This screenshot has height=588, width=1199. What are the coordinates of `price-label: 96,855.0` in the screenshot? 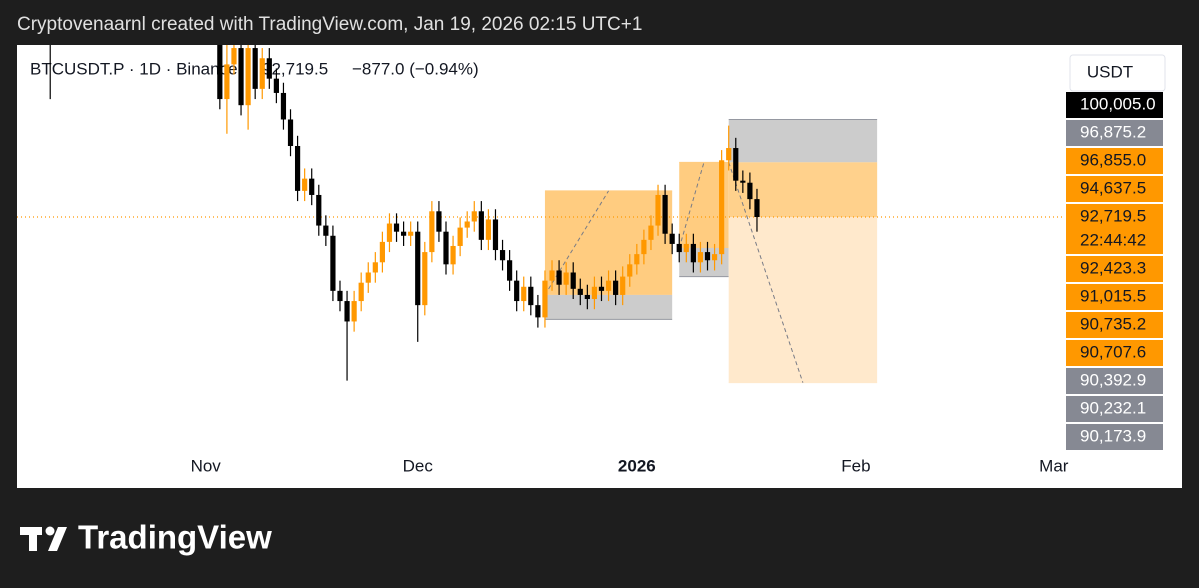 It's located at (1113, 159).